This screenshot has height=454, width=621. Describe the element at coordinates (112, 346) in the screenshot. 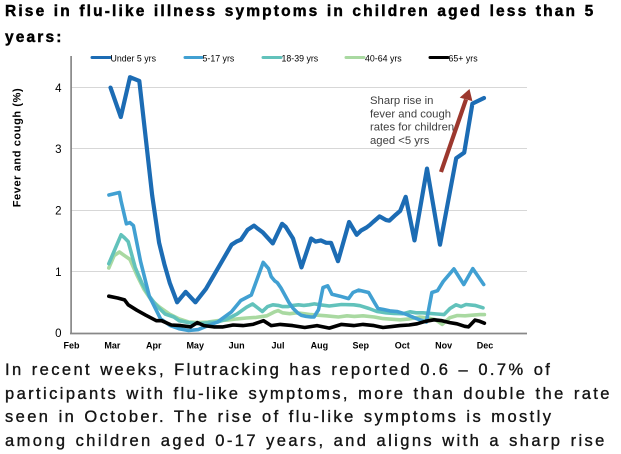

I see `svg-text: Mar` at that location.